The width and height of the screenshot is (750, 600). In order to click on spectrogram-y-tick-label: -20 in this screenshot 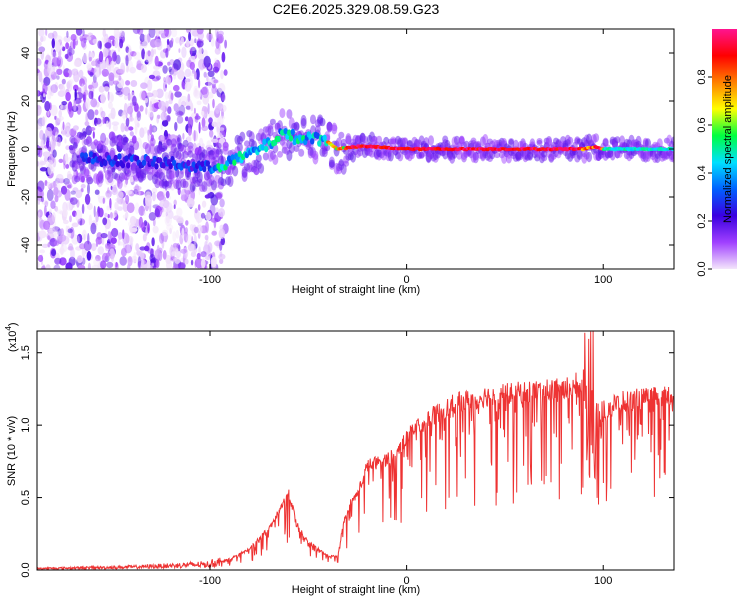, I will do `click(26, 197)`.